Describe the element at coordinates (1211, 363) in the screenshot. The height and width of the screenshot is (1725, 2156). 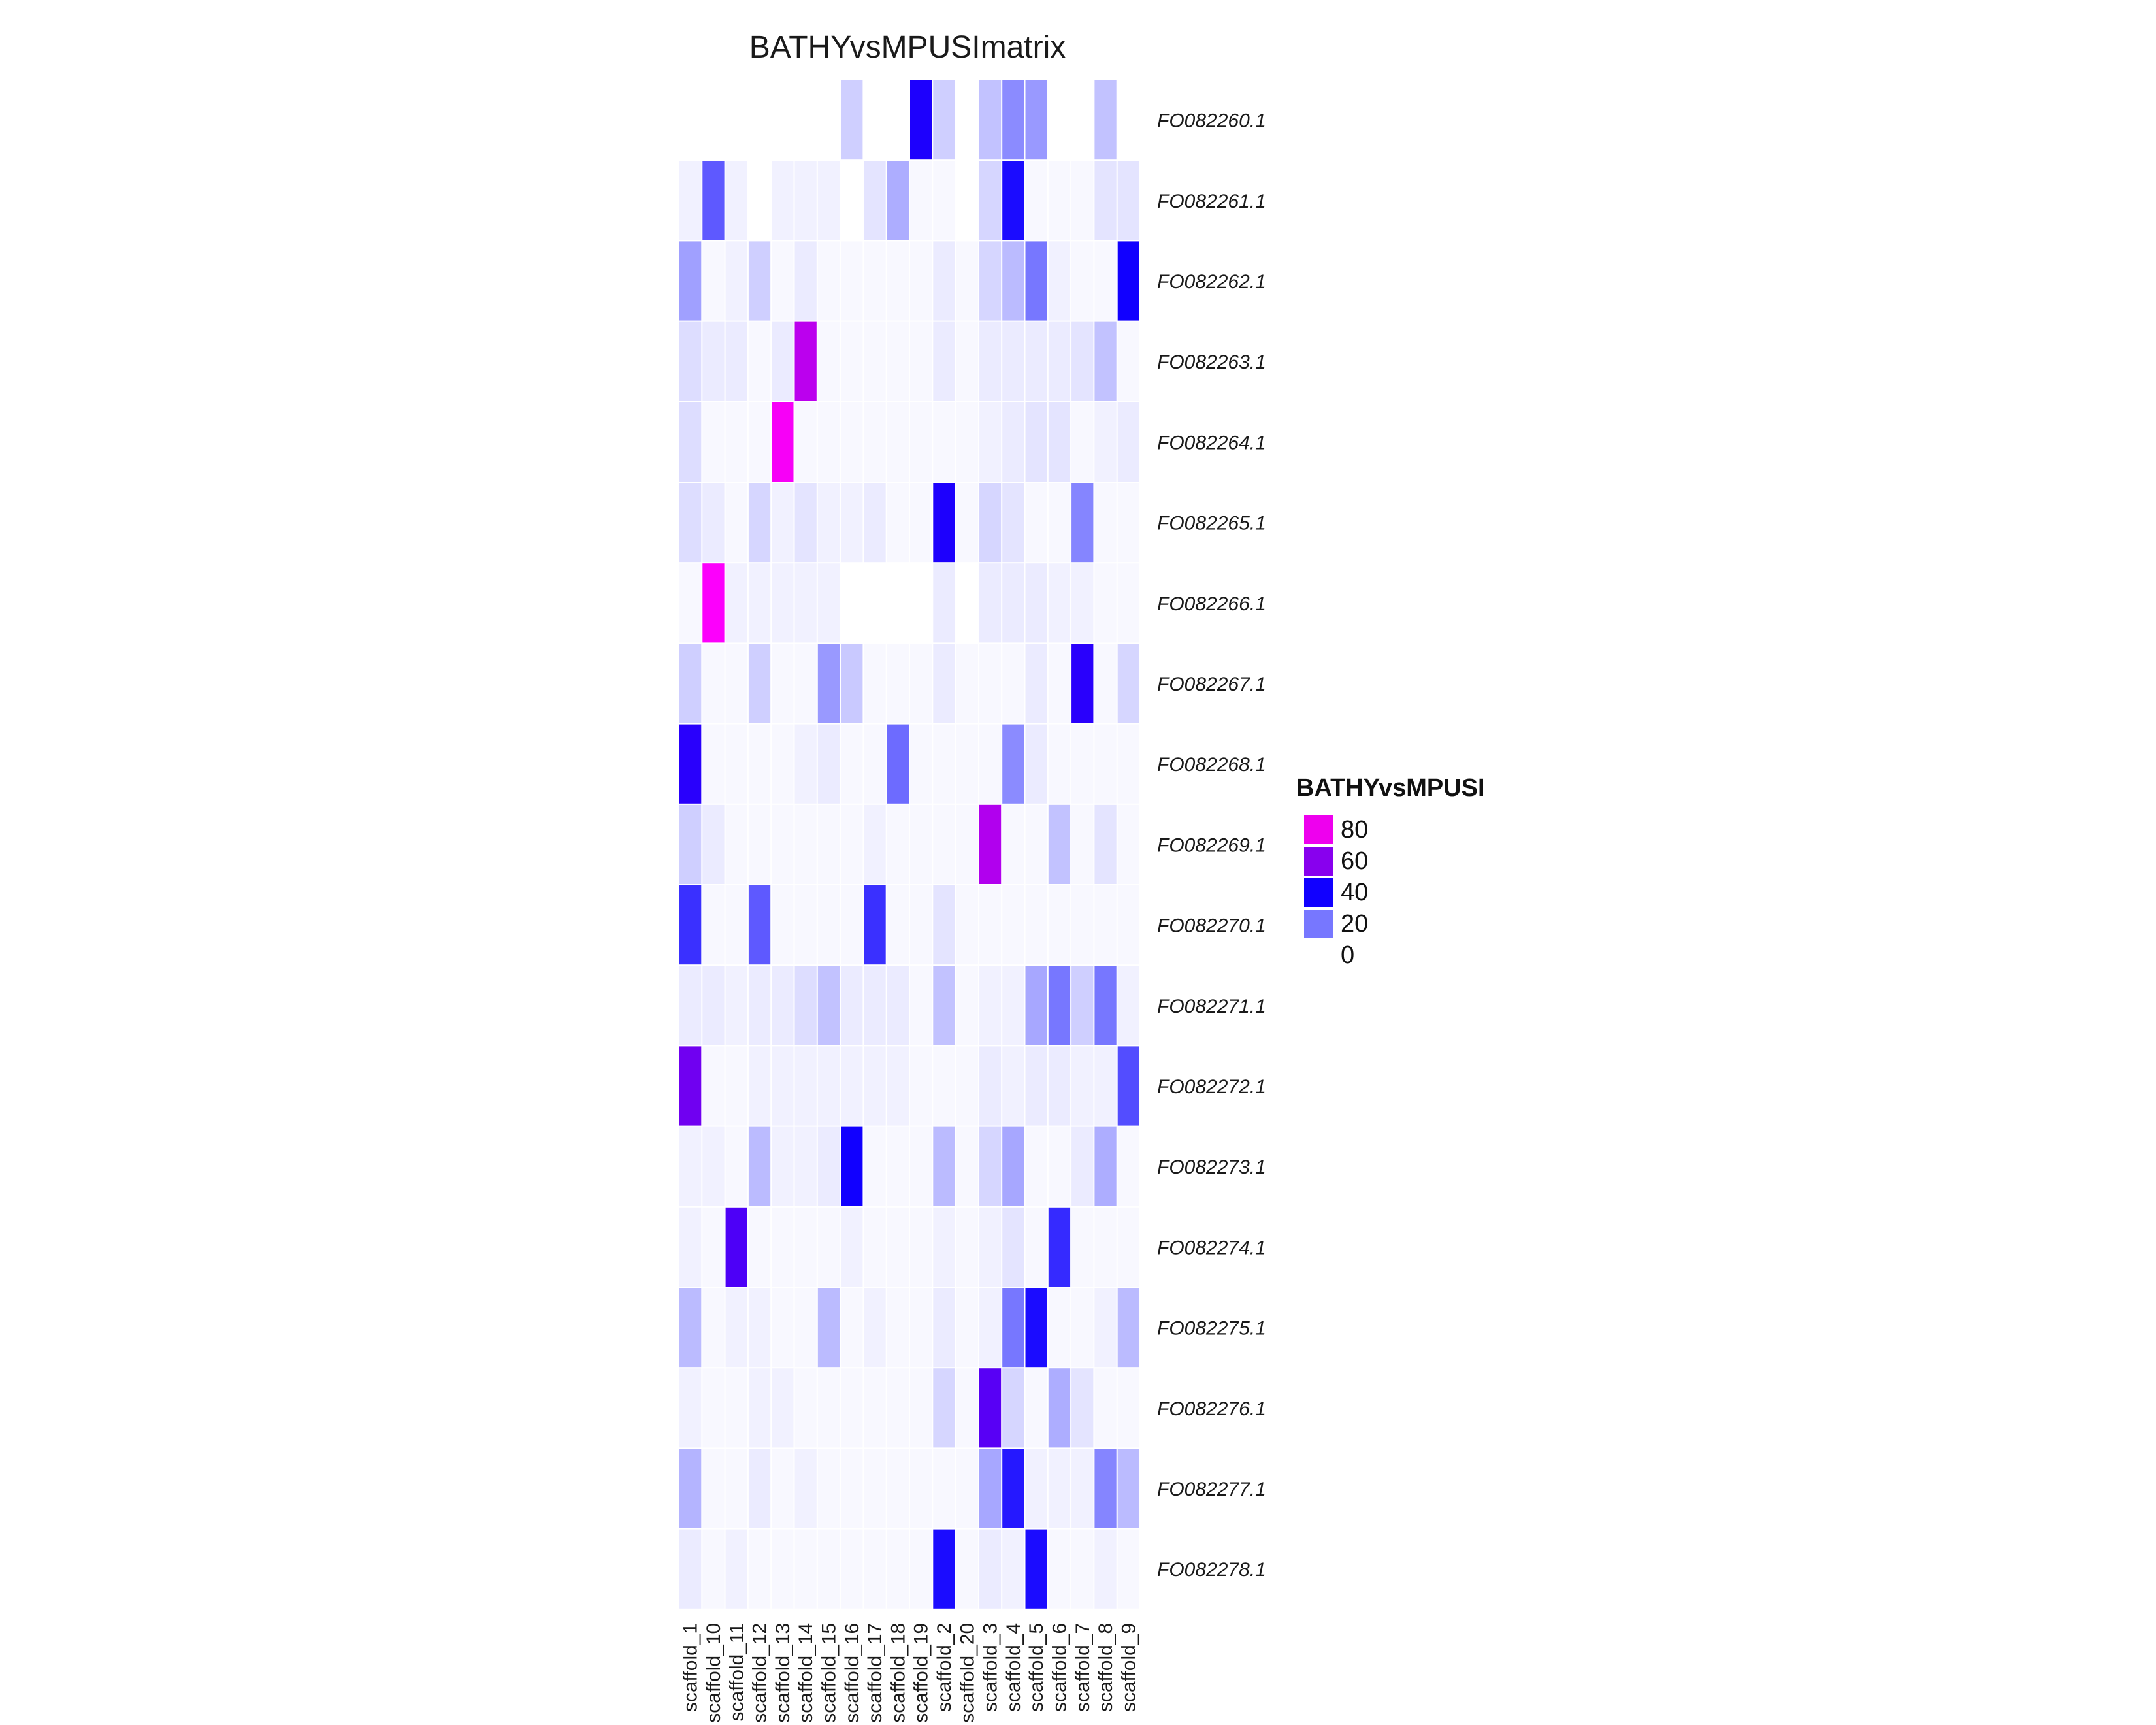
I see `row-label: FO082263.1` at that location.